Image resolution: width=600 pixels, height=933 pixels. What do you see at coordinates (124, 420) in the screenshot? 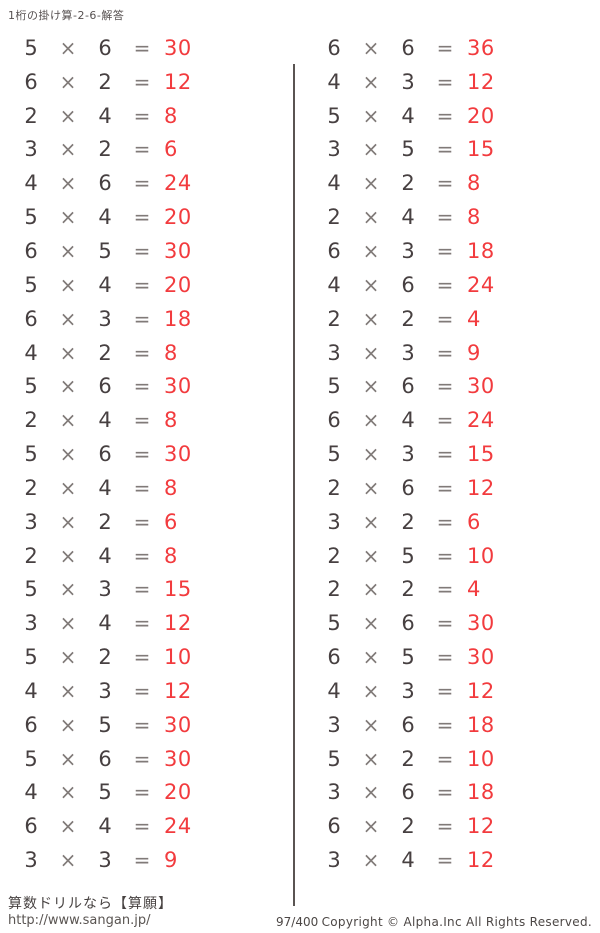
I see `problem-row: 2 × 4 = 8` at bounding box center [124, 420].